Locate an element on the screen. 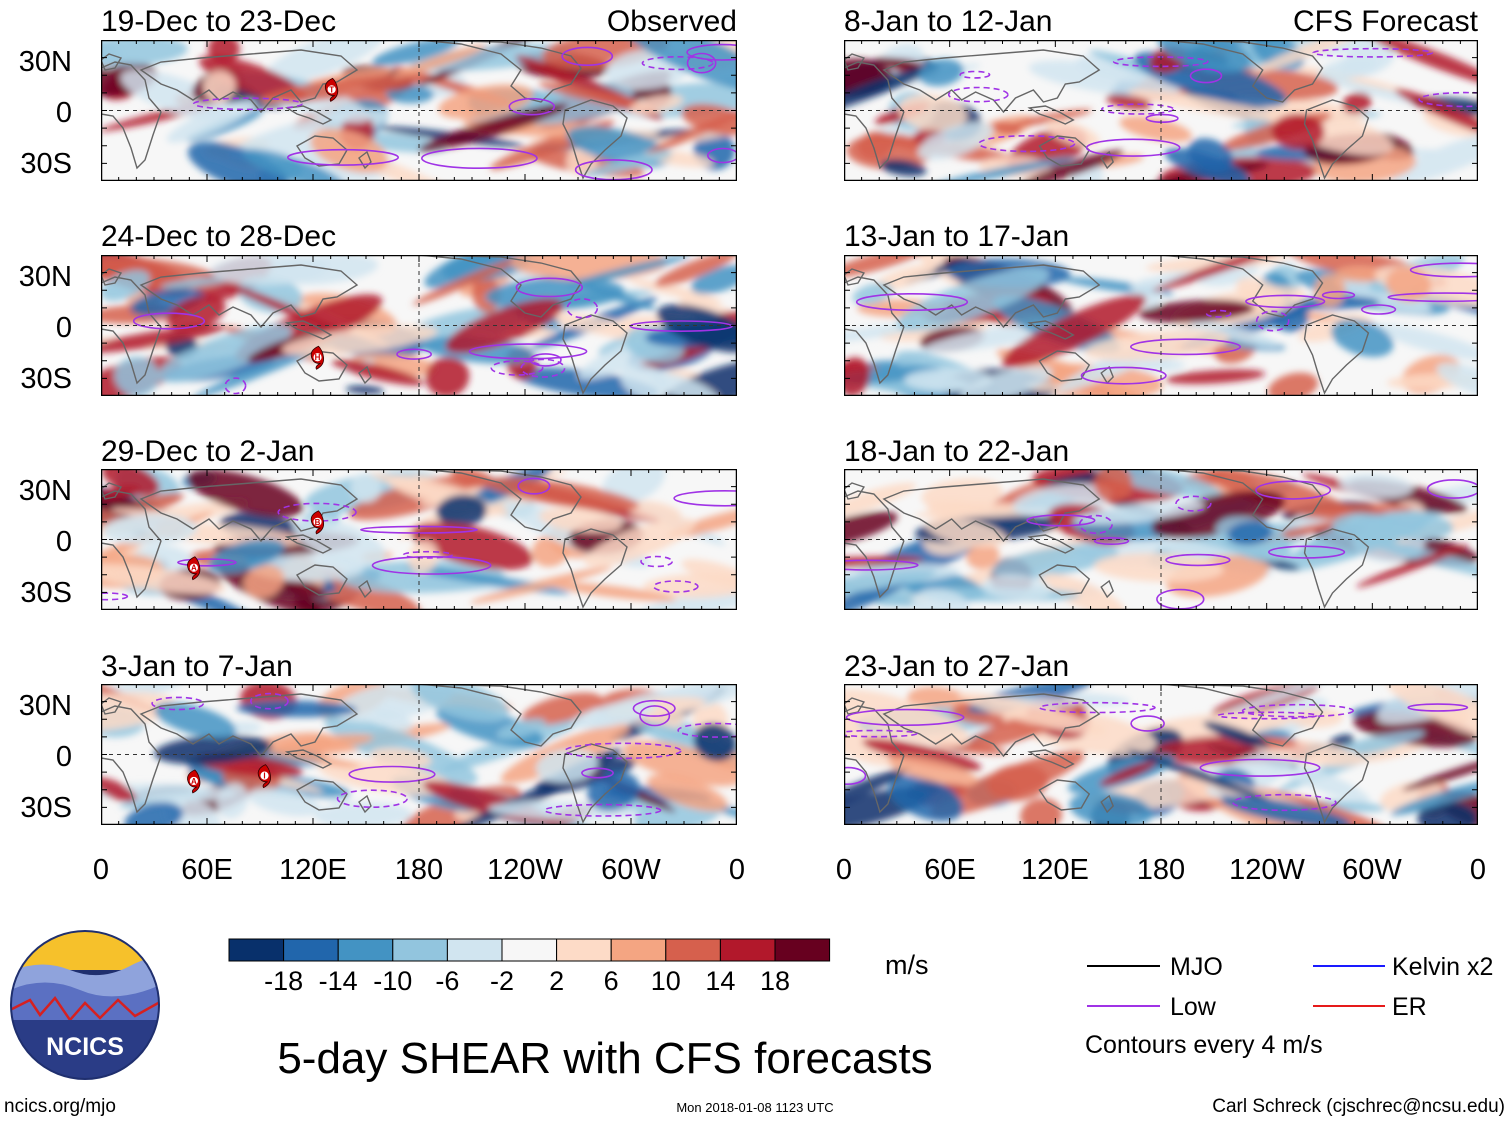 The height and width of the screenshot is (1121, 1510). legend-label-er: ER is located at coordinates (1409, 1007).